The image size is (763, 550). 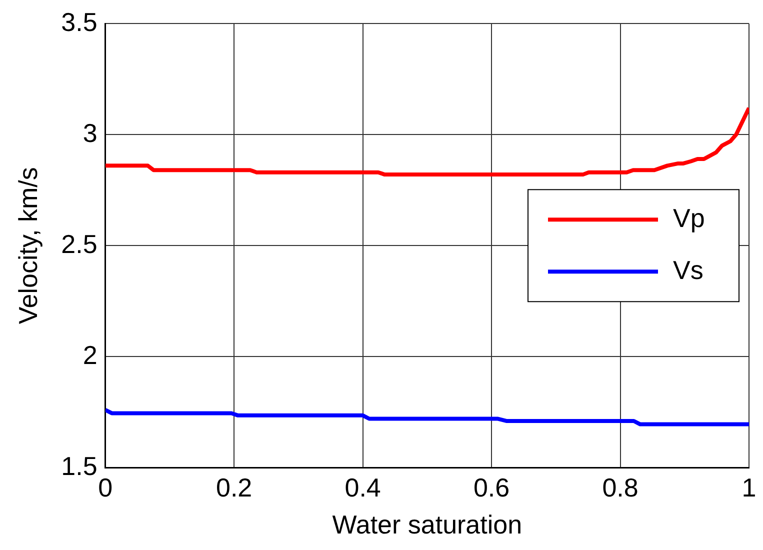 What do you see at coordinates (79, 21) in the screenshot?
I see `y-tick-label: 3.5` at bounding box center [79, 21].